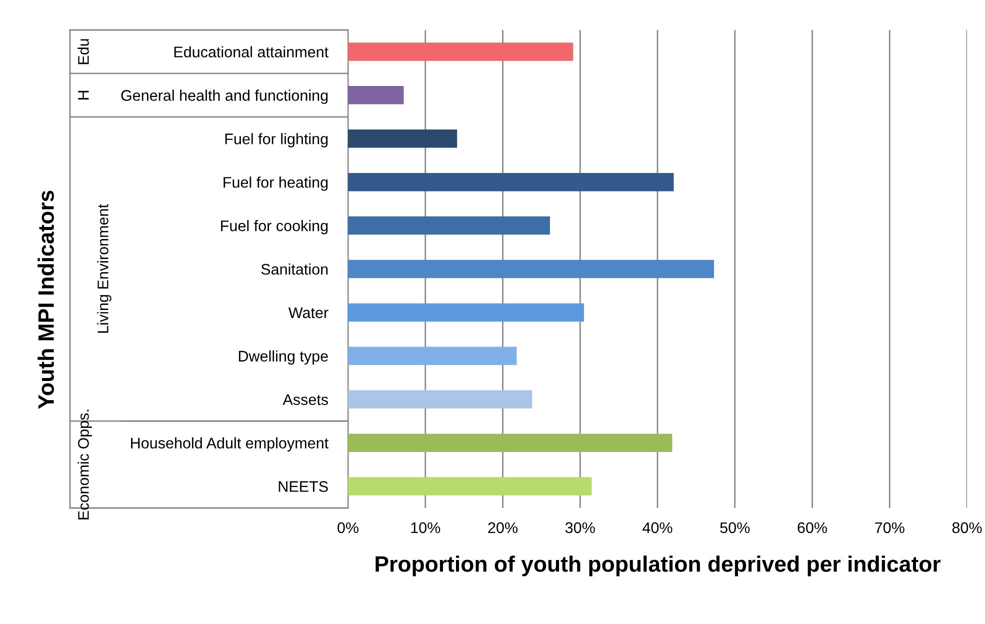 The height and width of the screenshot is (624, 985). What do you see at coordinates (657, 528) in the screenshot?
I see `x-tick-label: 40%` at bounding box center [657, 528].